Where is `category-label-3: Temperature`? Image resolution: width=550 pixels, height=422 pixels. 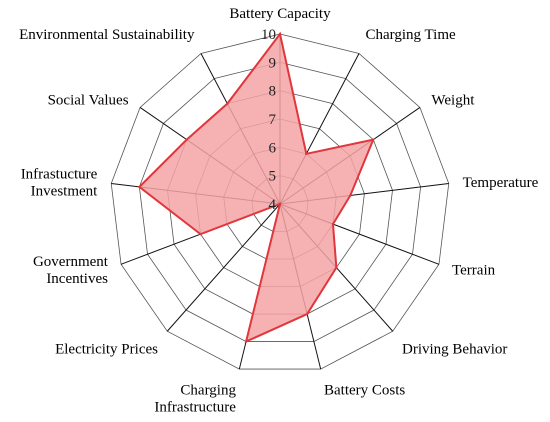 category-label-3: Temperature is located at coordinates (501, 183).